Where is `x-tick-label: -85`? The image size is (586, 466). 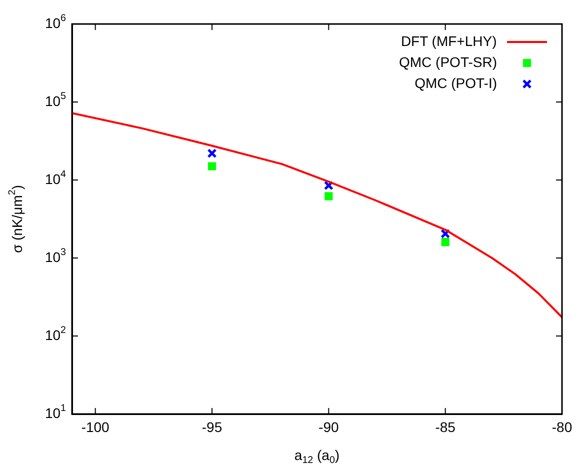 x-tick-label: -85 is located at coordinates (445, 426).